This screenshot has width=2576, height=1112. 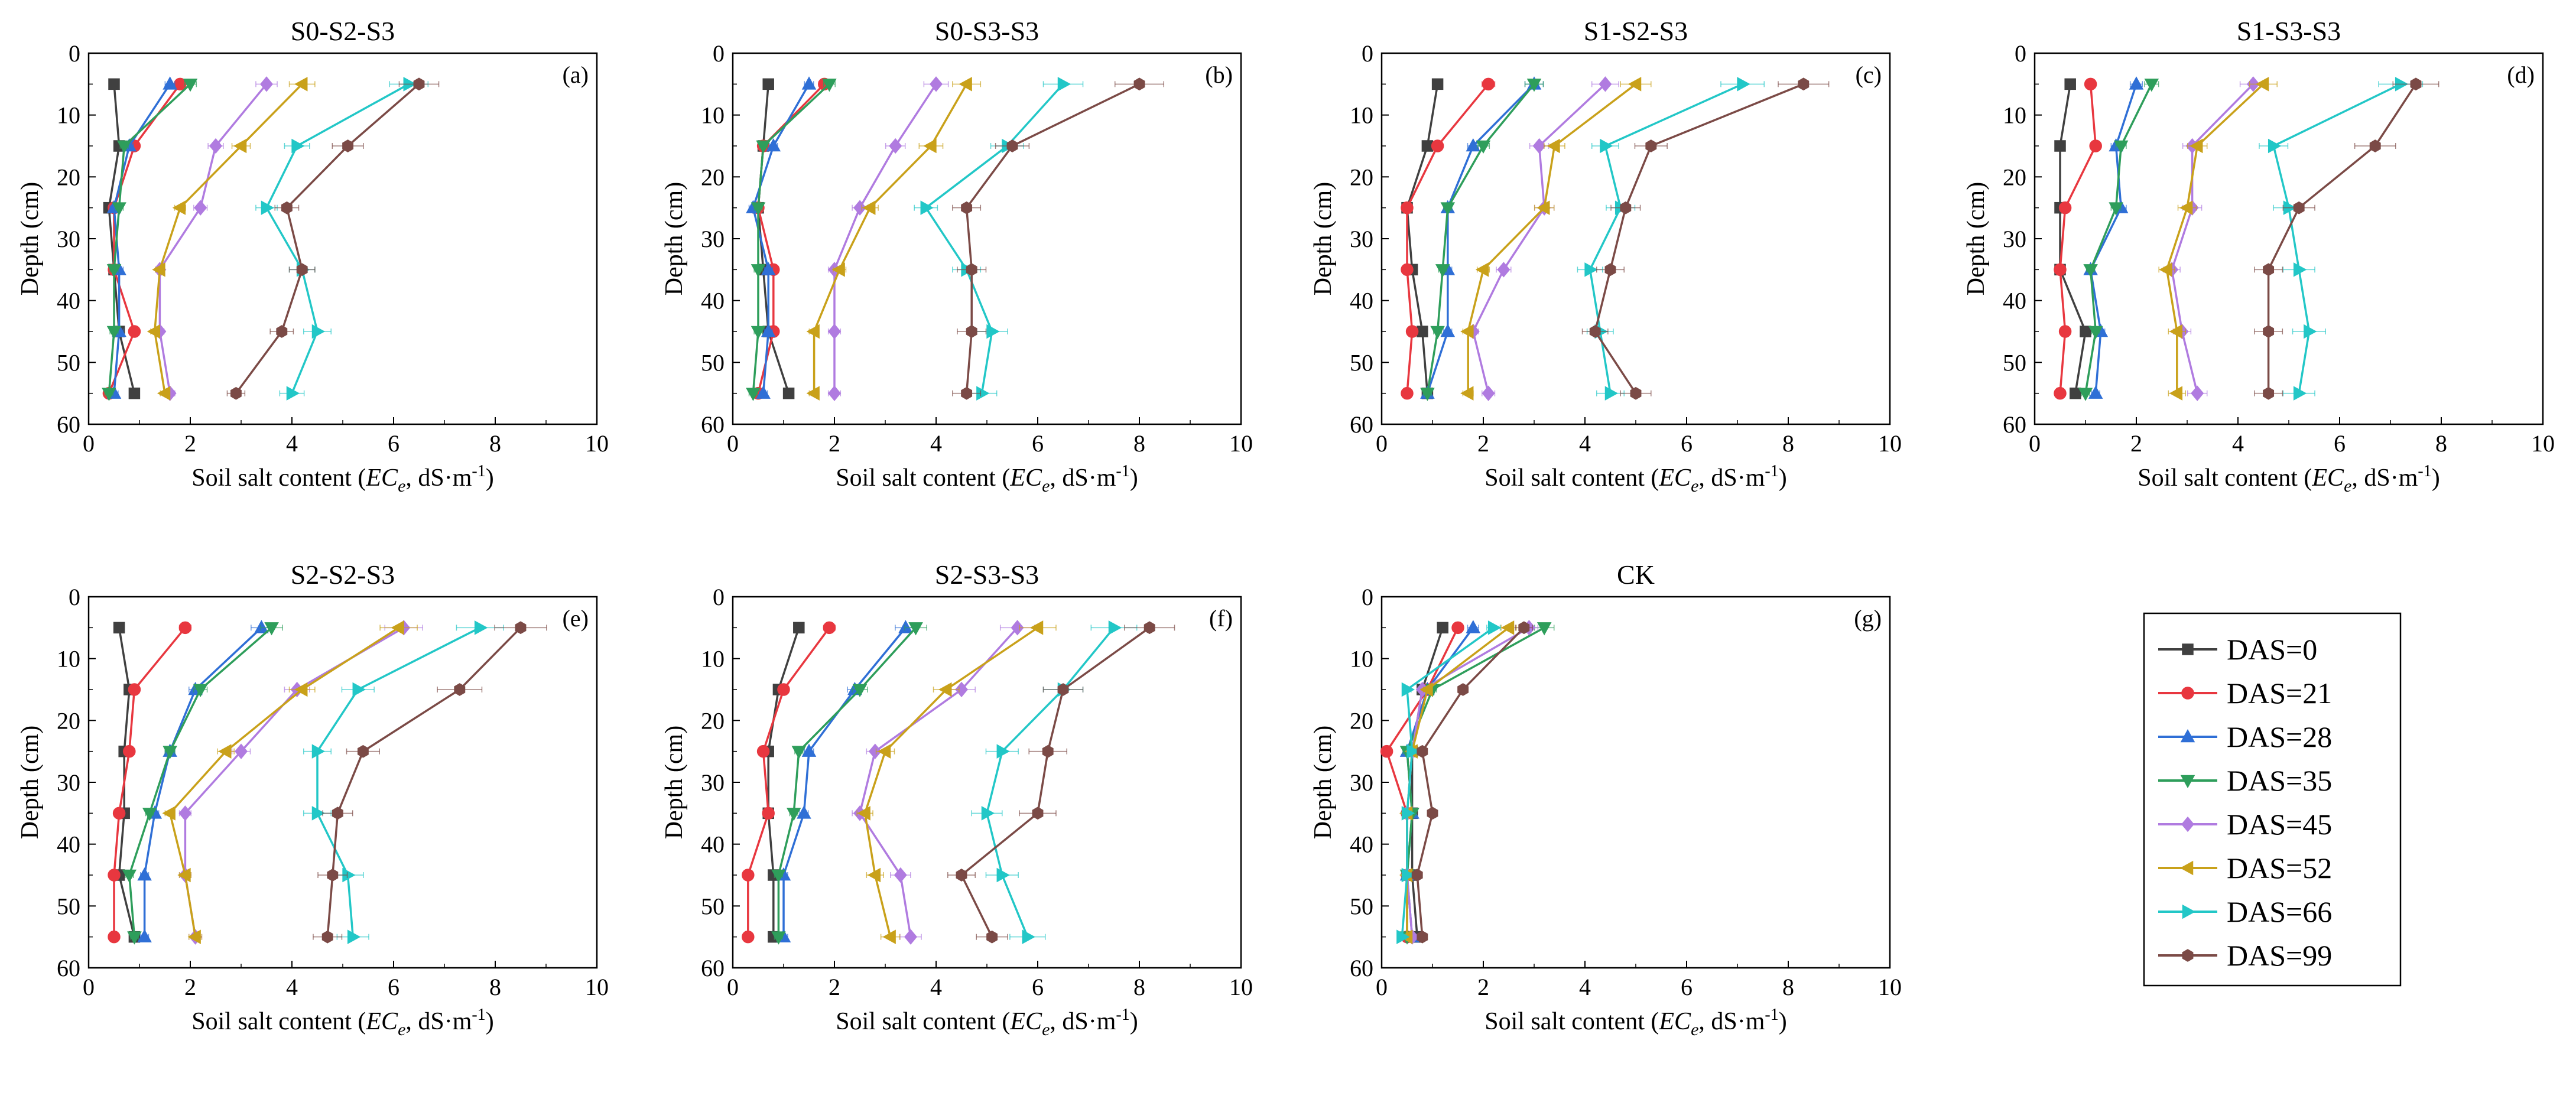 What do you see at coordinates (2245, 736) in the screenshot?
I see `legend-entry: DAS=28` at bounding box center [2245, 736].